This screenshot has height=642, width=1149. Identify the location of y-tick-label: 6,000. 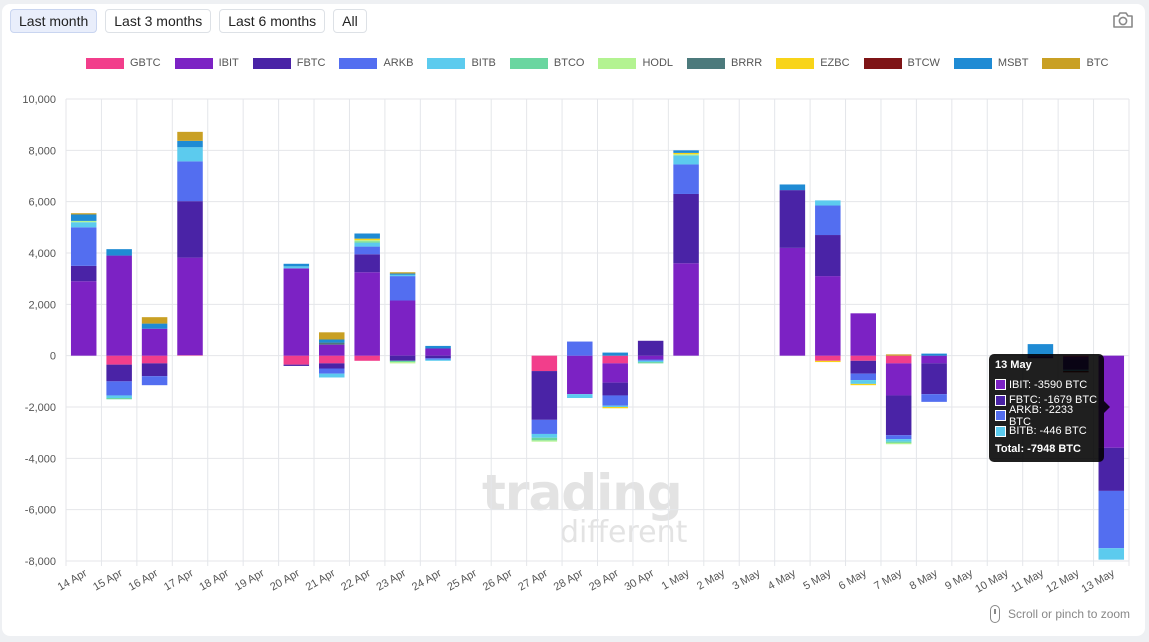
(42, 203).